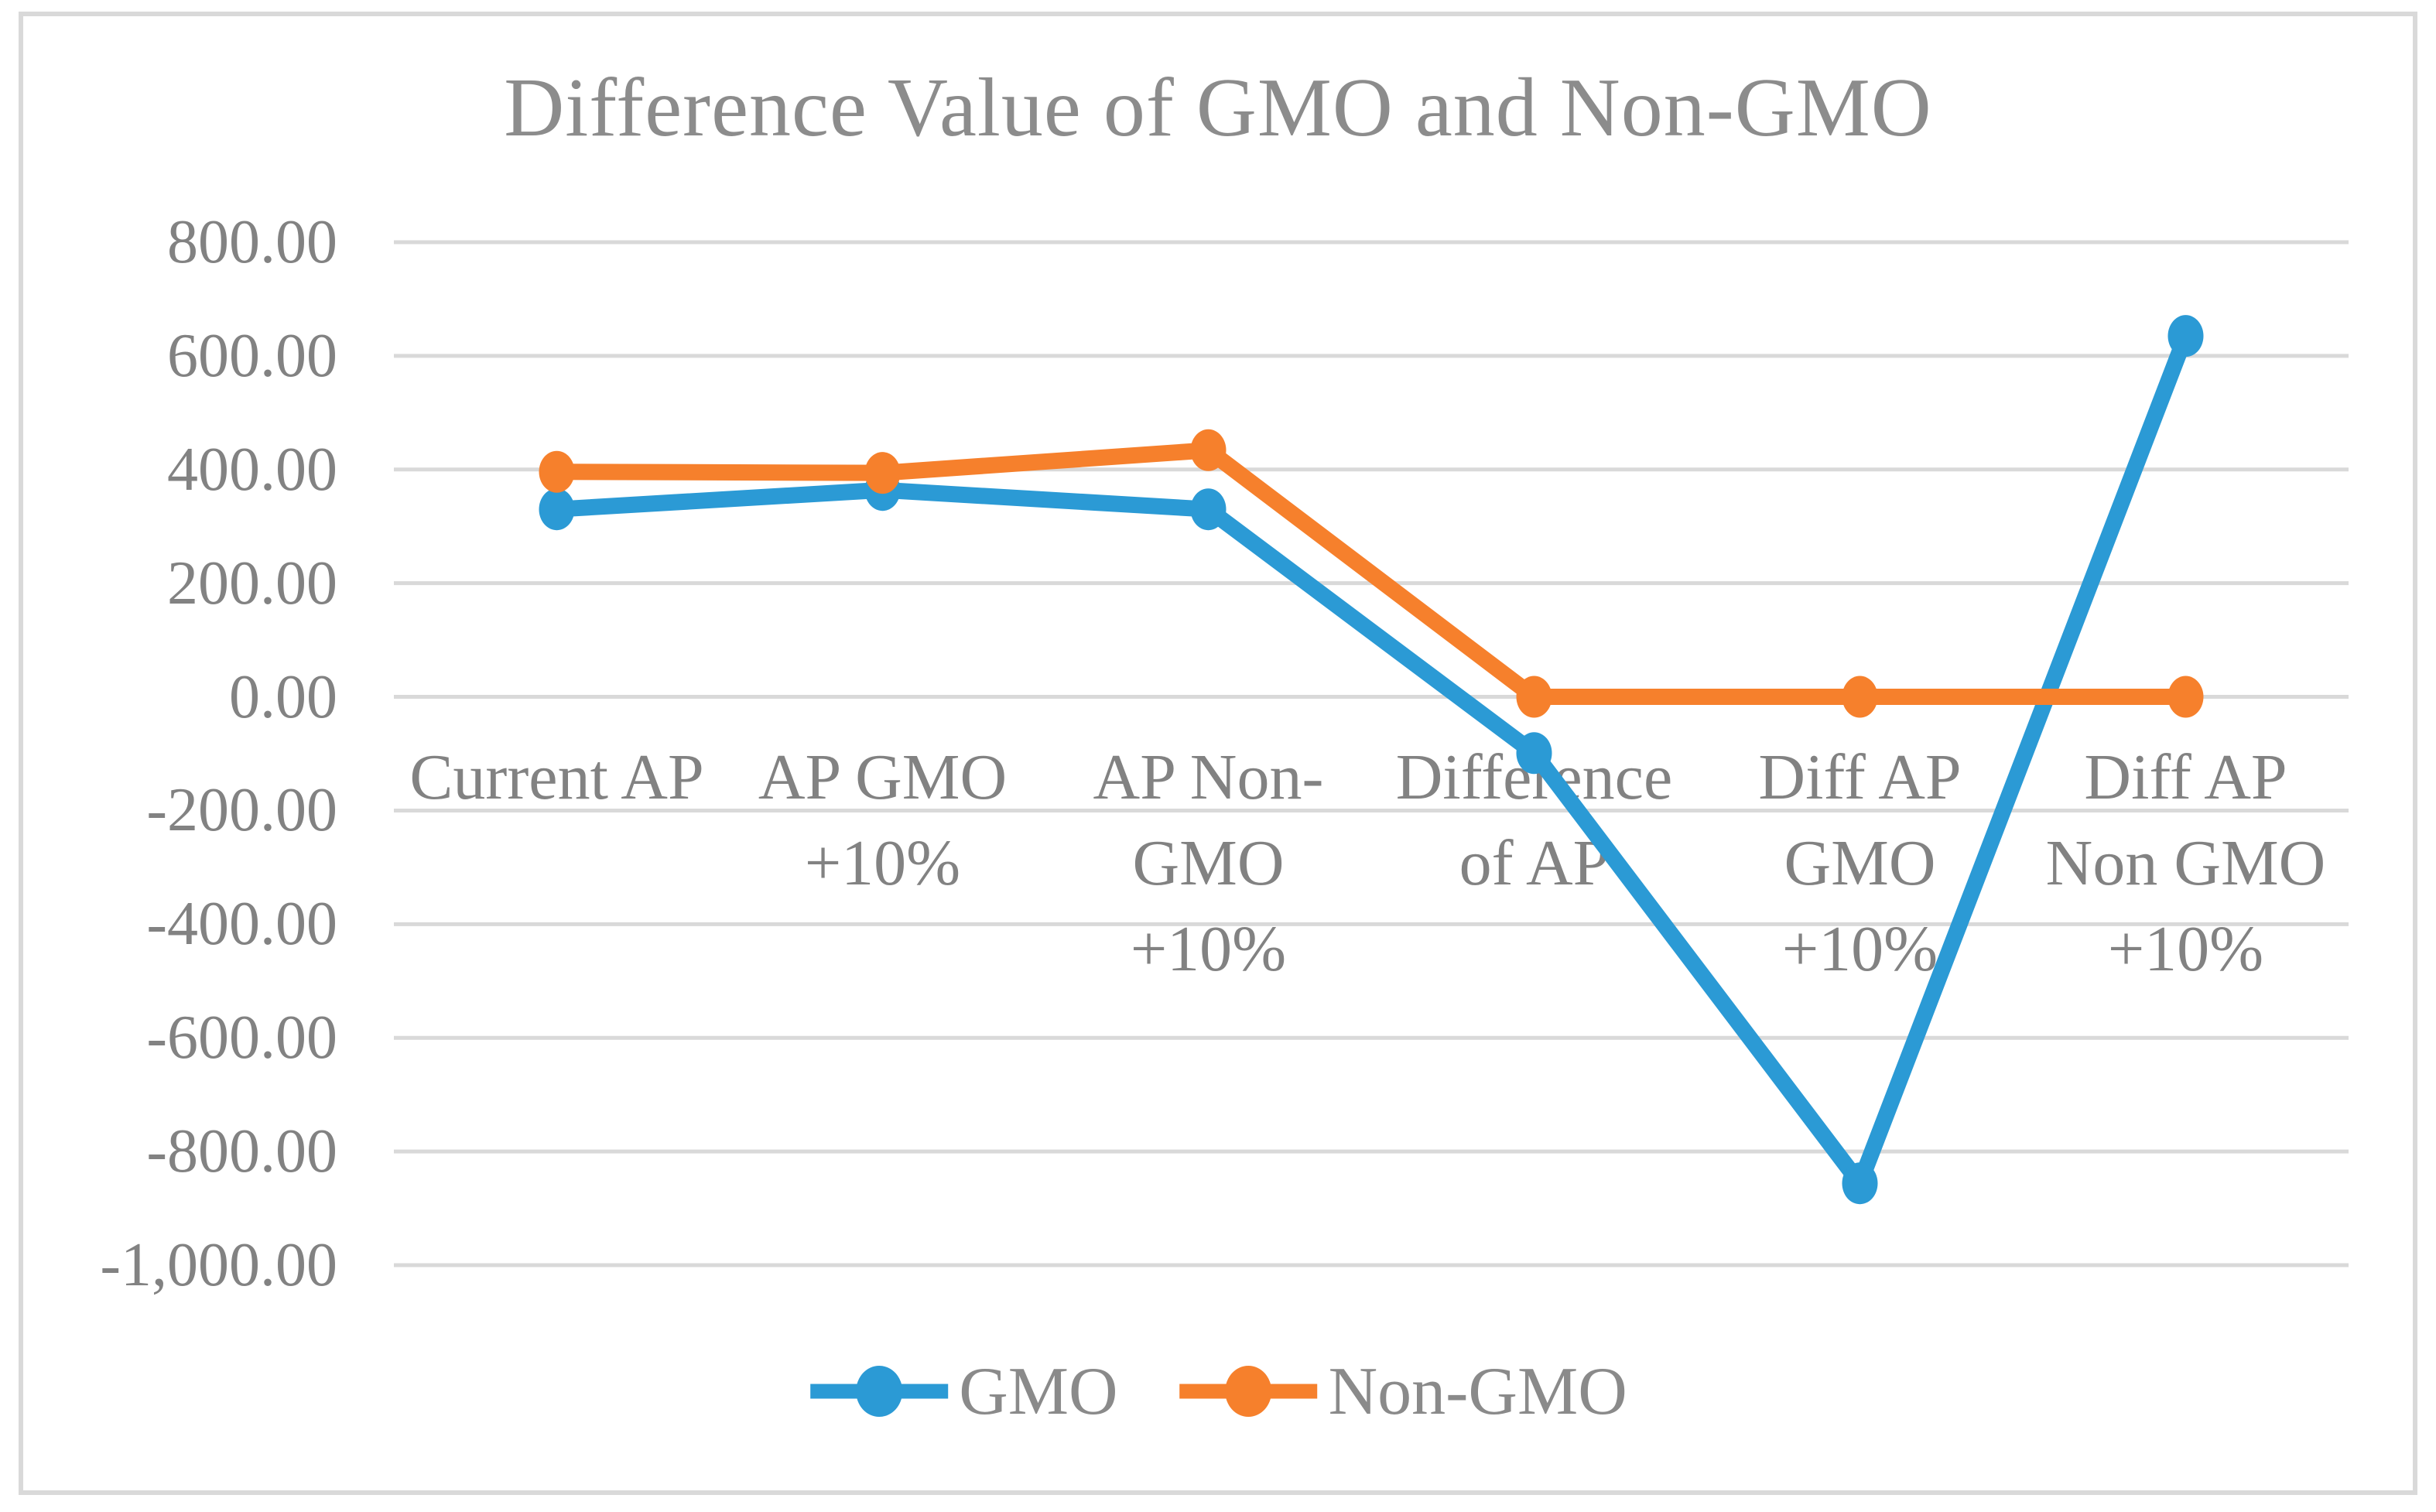  What do you see at coordinates (252, 470) in the screenshot?
I see `y-tick-label: 400.00` at bounding box center [252, 470].